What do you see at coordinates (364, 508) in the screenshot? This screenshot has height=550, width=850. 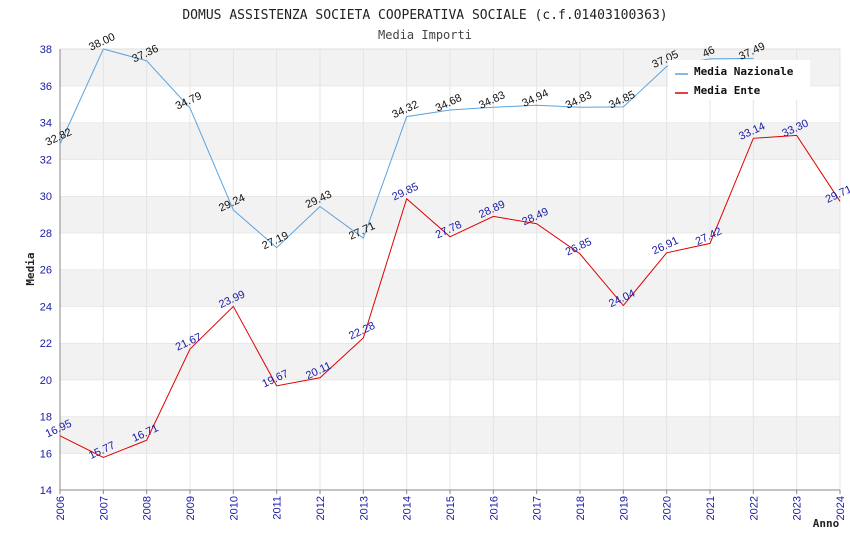 I see `x-tick-label: 2013` at bounding box center [364, 508].